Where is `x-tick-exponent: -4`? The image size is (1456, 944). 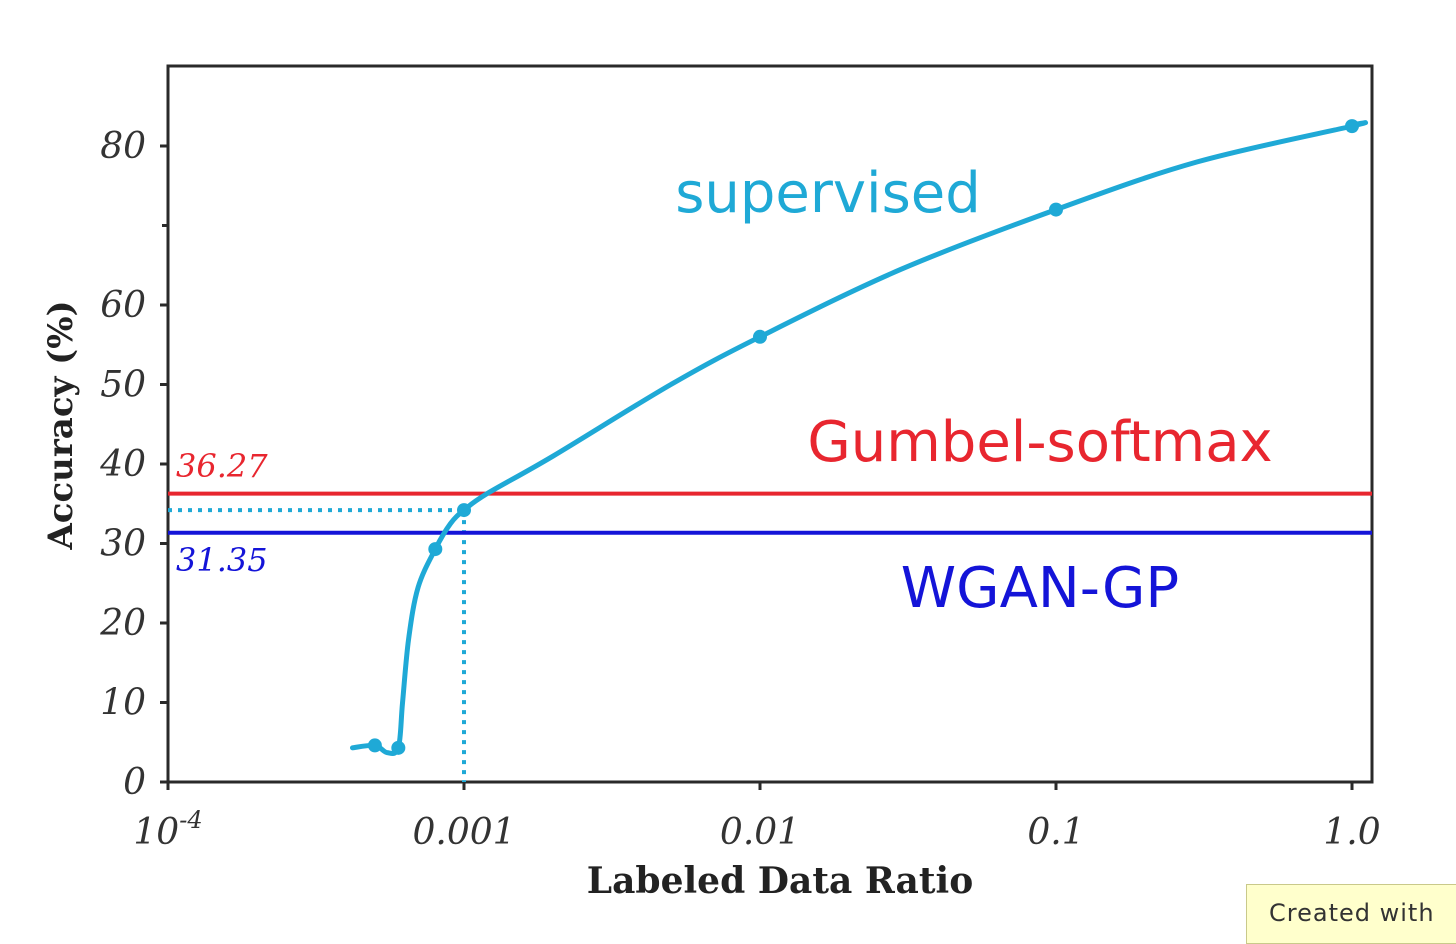 x-tick-exponent: -4 is located at coordinates (190, 820).